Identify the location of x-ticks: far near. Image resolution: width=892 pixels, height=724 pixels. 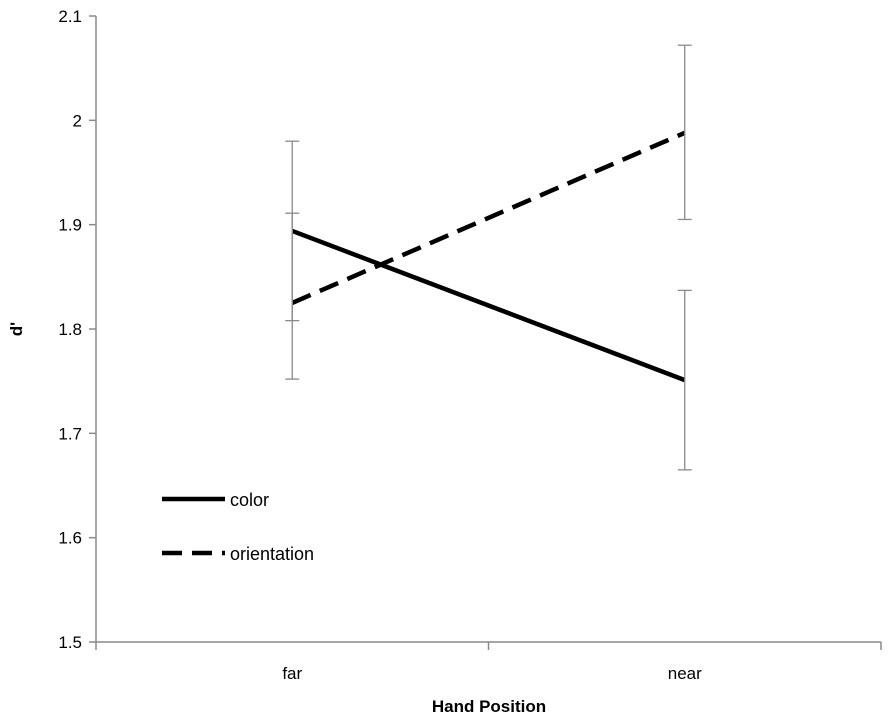
(488, 662).